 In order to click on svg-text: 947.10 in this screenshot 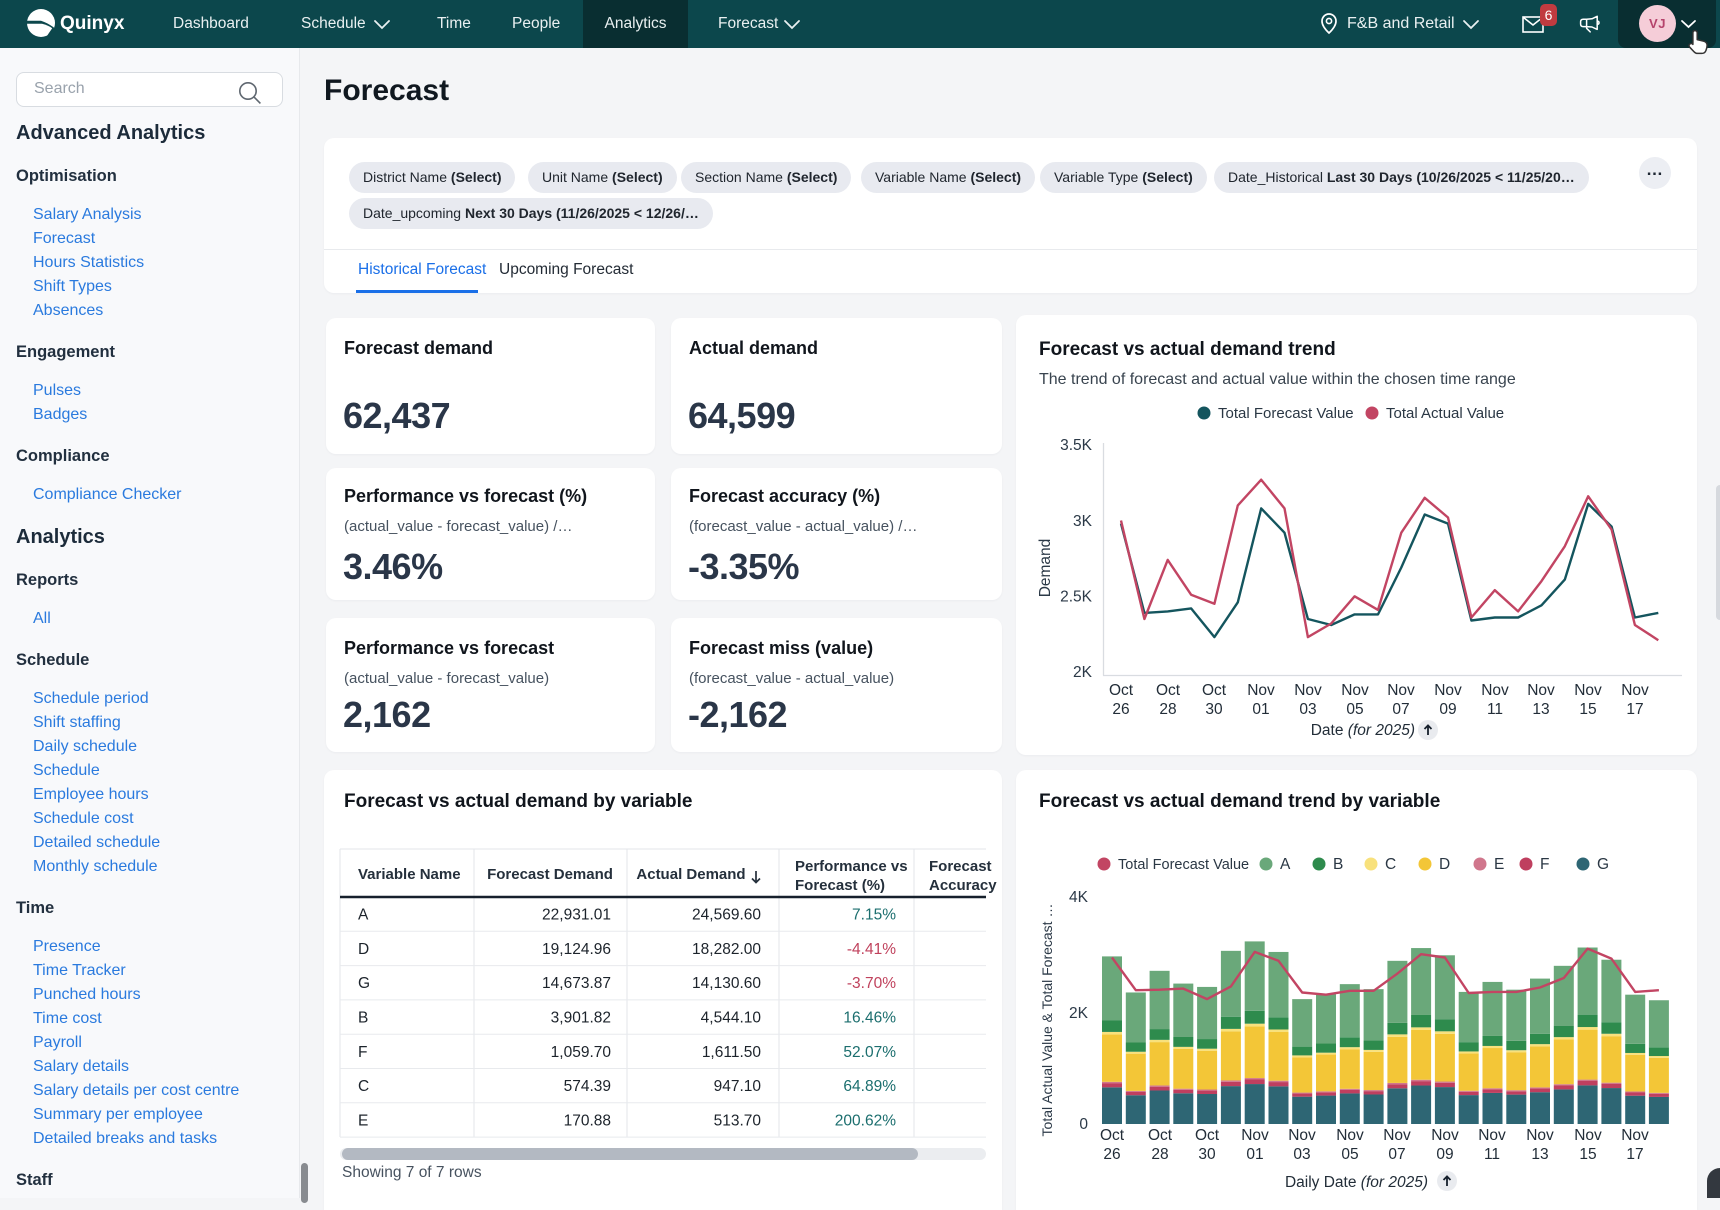, I will do `click(738, 1086)`.